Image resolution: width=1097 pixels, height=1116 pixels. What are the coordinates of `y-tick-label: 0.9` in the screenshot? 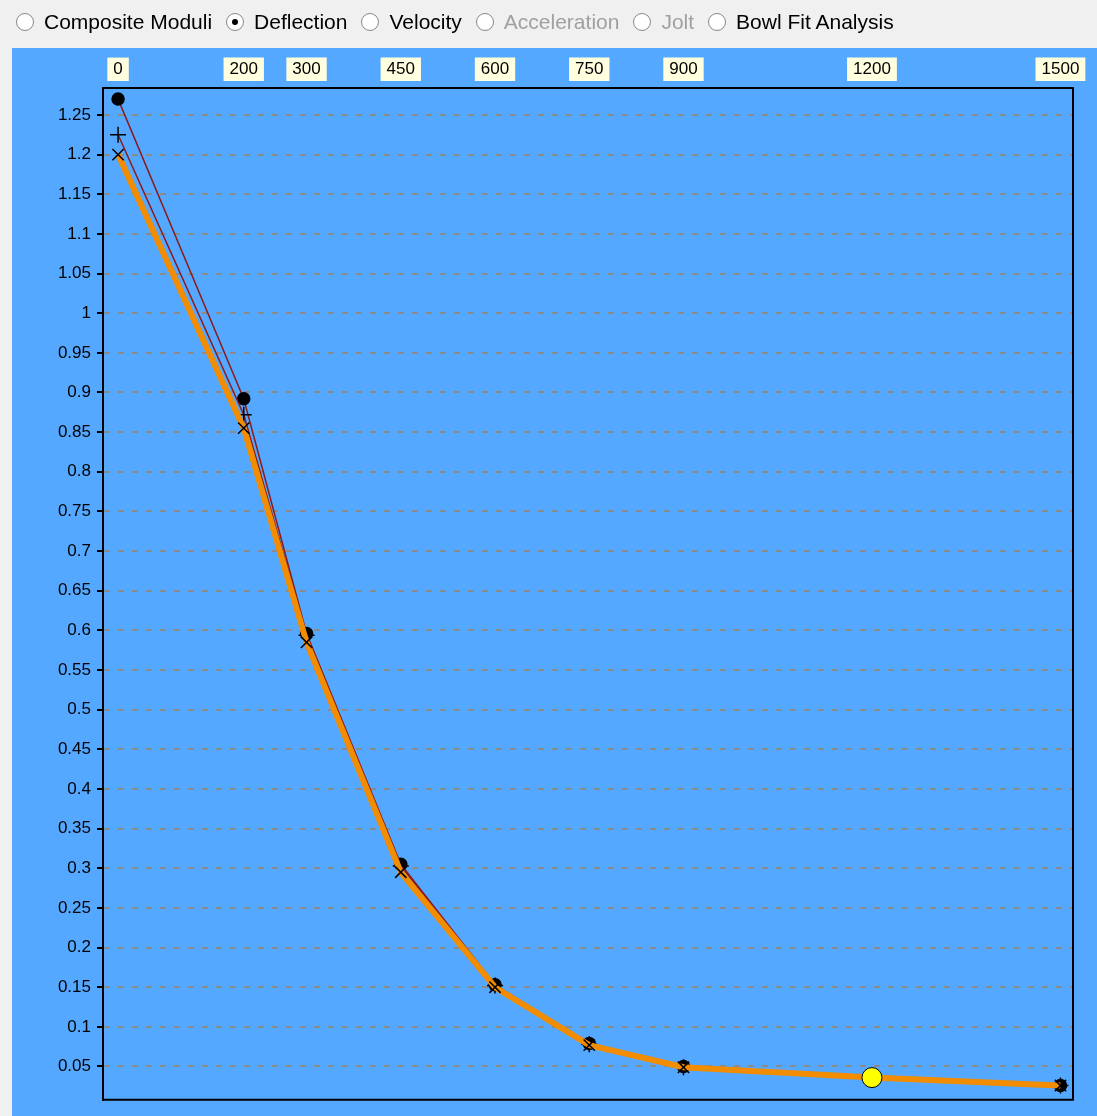 It's located at (79, 392).